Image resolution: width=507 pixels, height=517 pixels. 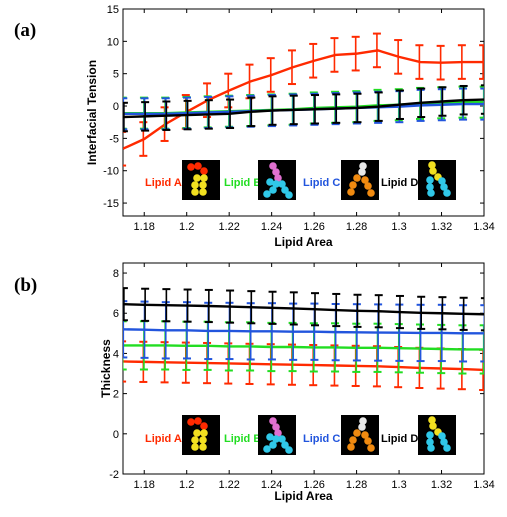 I want to click on y-tick-label: 4, so click(x=116, y=354).